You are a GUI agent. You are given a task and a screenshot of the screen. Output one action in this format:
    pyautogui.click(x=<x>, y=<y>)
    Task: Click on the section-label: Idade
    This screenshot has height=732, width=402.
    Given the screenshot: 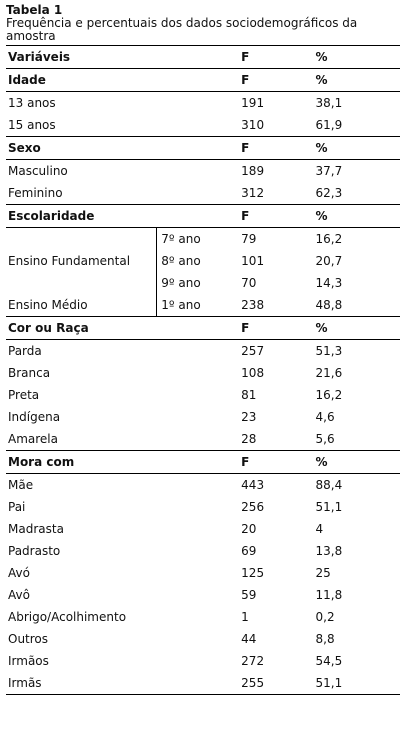 What is the action you would take?
    pyautogui.click(x=123, y=80)
    